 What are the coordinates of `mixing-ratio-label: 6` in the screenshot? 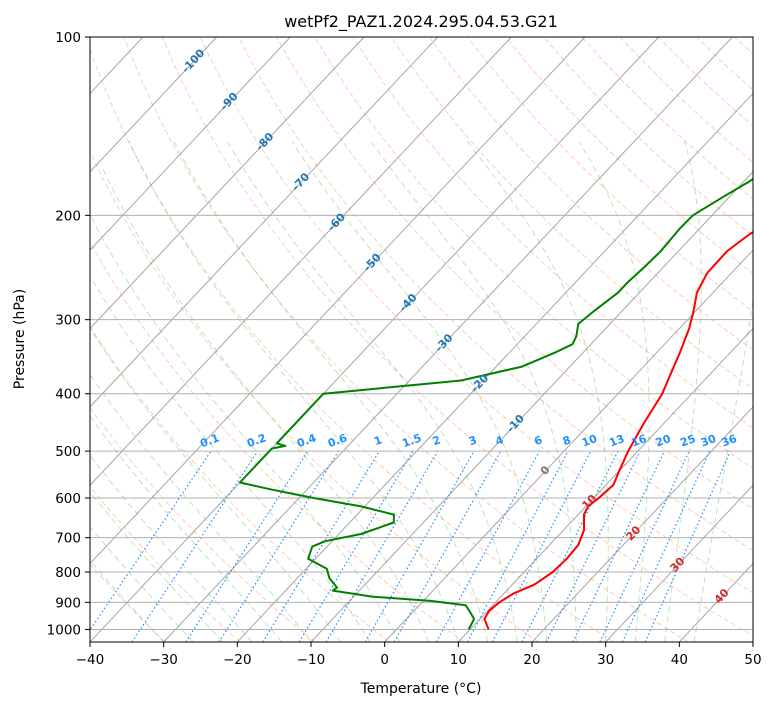 It's located at (538, 440).